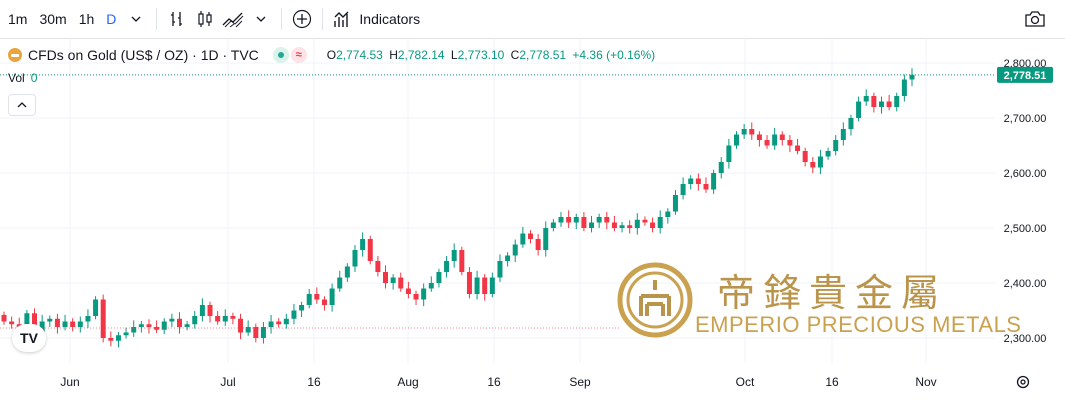 Image resolution: width=1065 pixels, height=404 pixels. Describe the element at coordinates (16, 78) in the screenshot. I see `volume-label: Vol` at that location.